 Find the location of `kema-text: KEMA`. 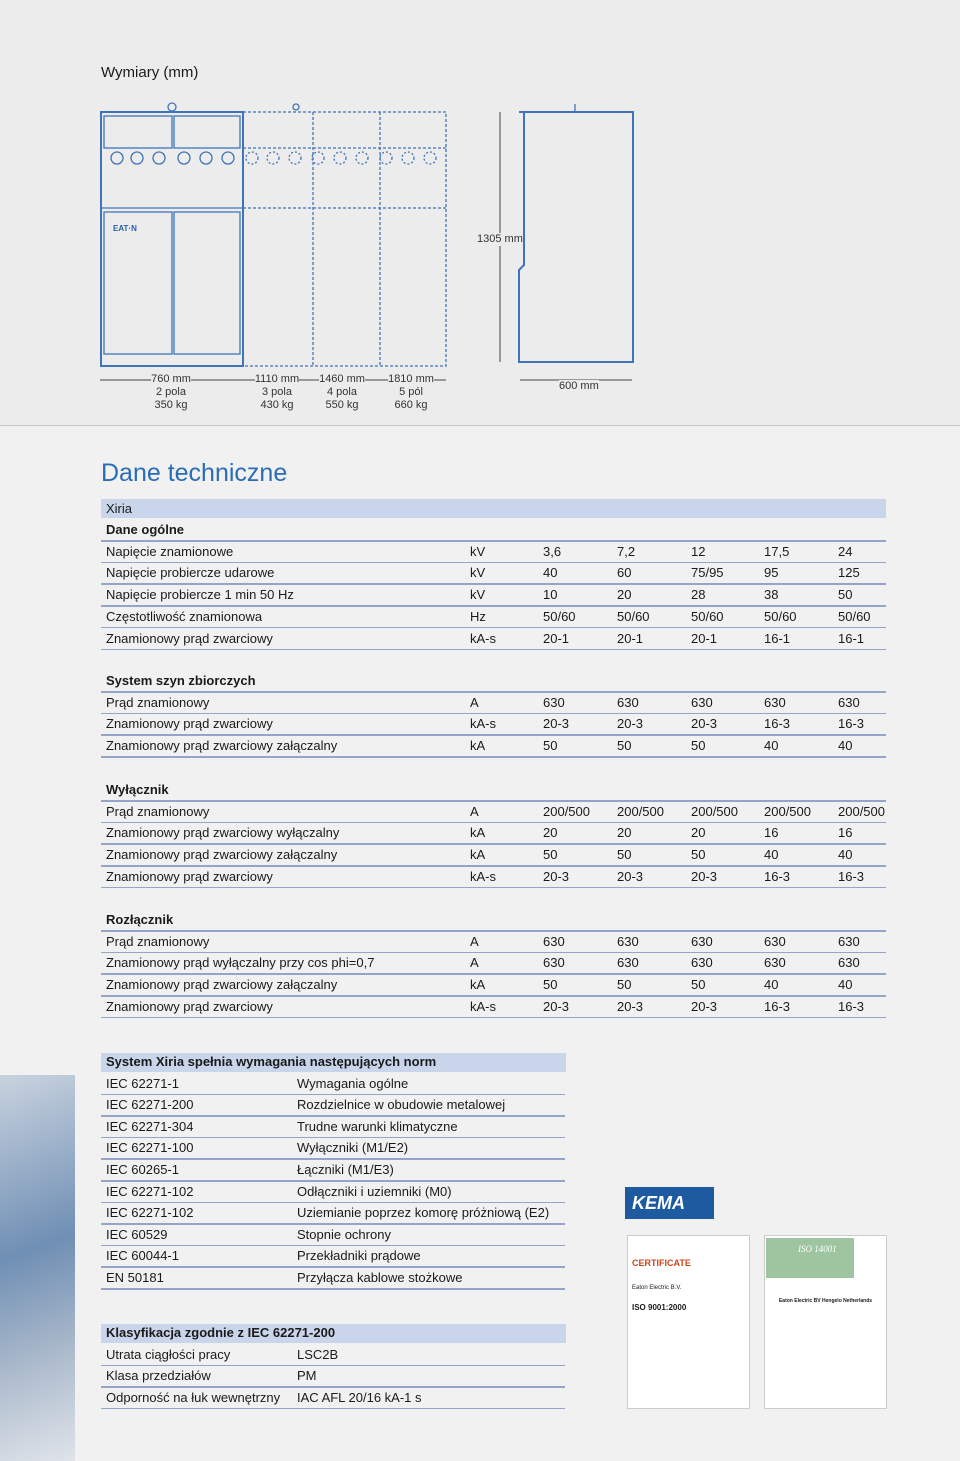

kema-text: KEMA is located at coordinates (658, 1203).